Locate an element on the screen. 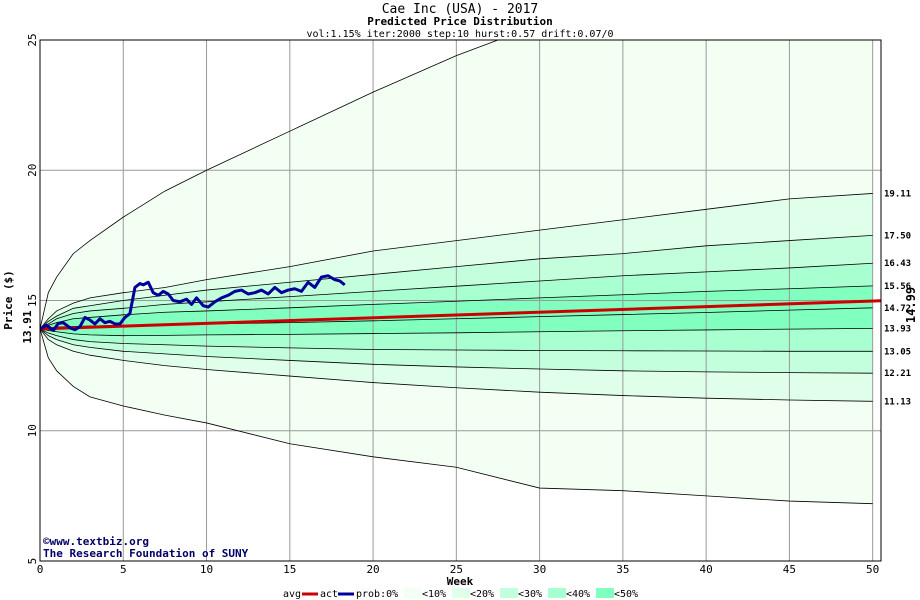  band-10-20-lower is located at coordinates (456, 365).